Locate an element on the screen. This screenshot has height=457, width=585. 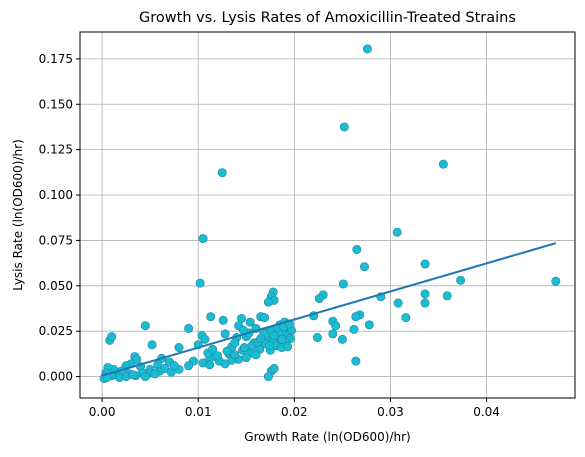
x-tick-label: 0.00 is located at coordinates (102, 412).